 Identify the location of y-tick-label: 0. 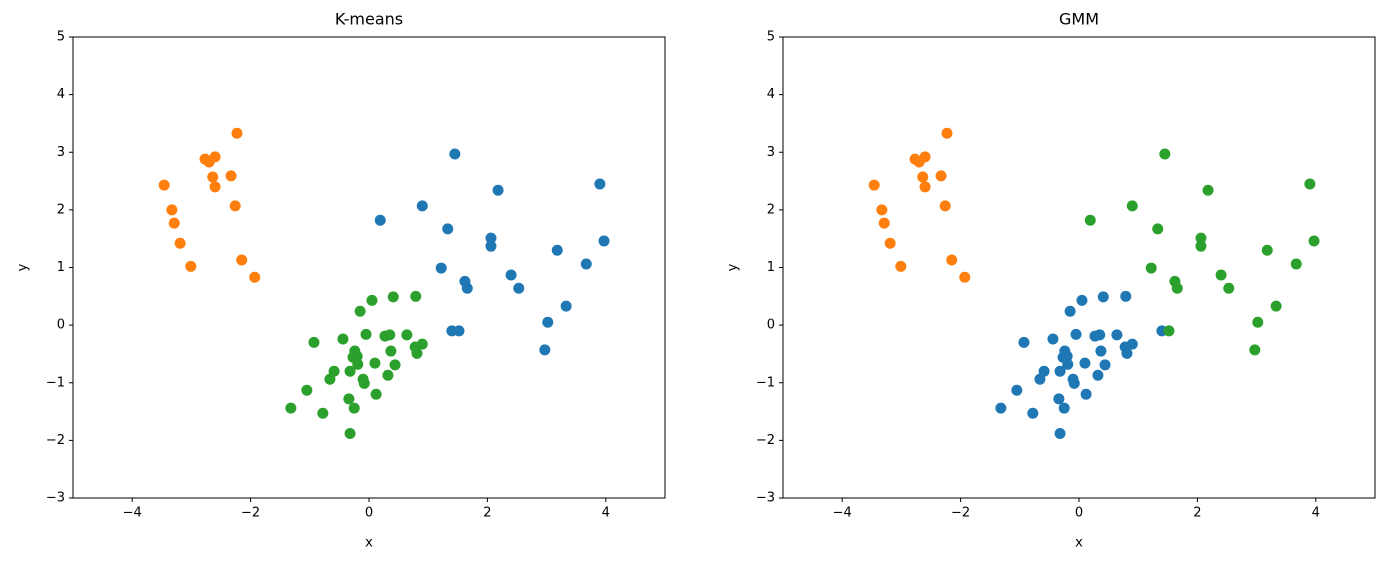
(771, 325).